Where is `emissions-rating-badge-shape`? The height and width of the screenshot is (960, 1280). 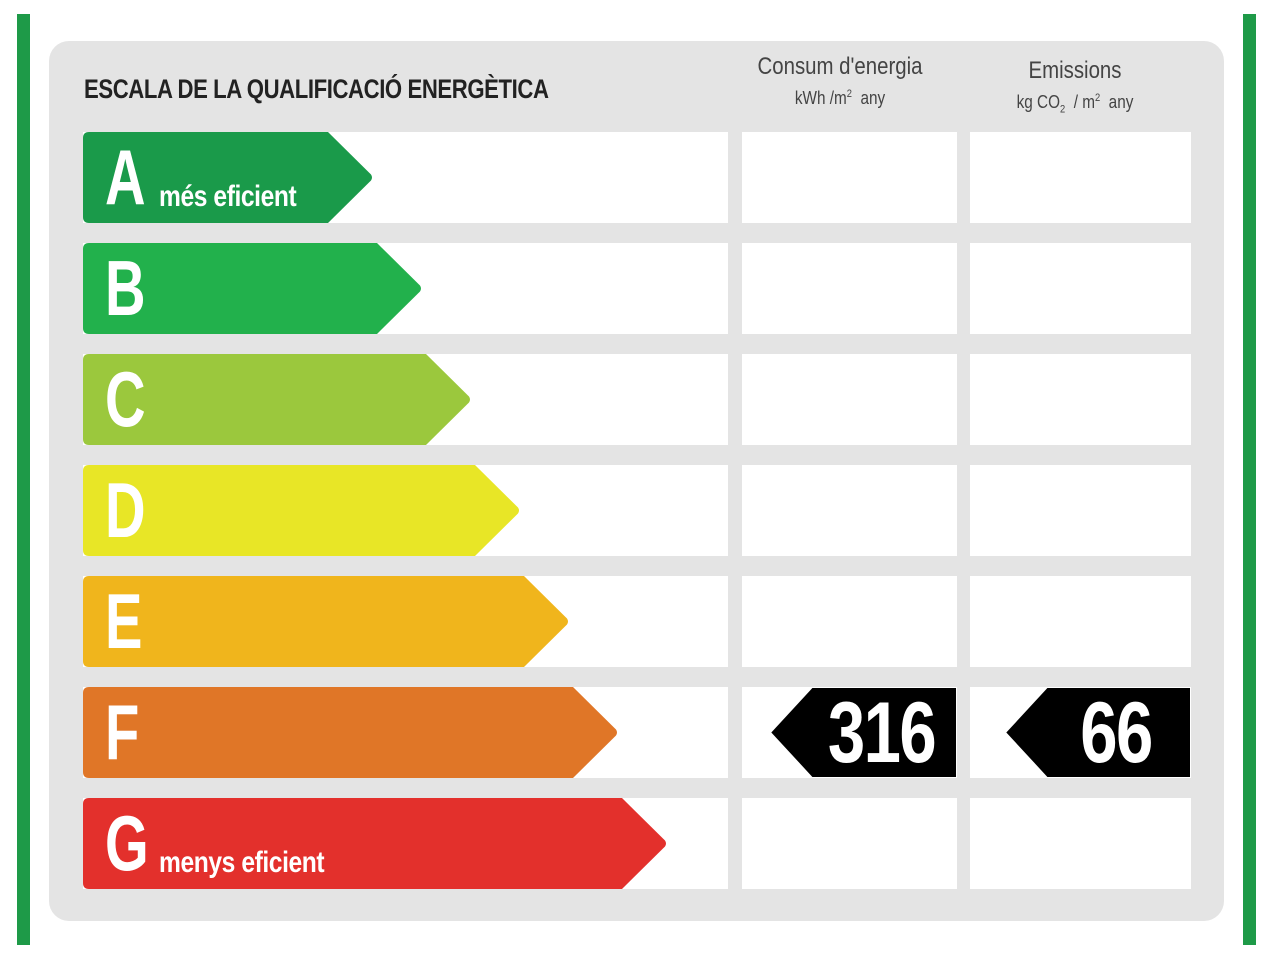
emissions-rating-badge-shape is located at coordinates (1098, 732).